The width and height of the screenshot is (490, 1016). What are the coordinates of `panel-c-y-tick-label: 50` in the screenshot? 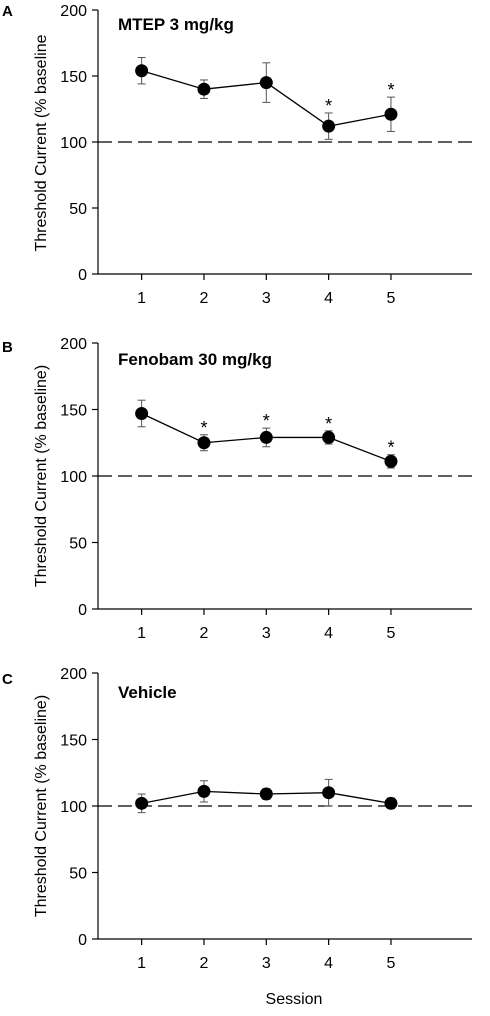 It's located at (78, 874).